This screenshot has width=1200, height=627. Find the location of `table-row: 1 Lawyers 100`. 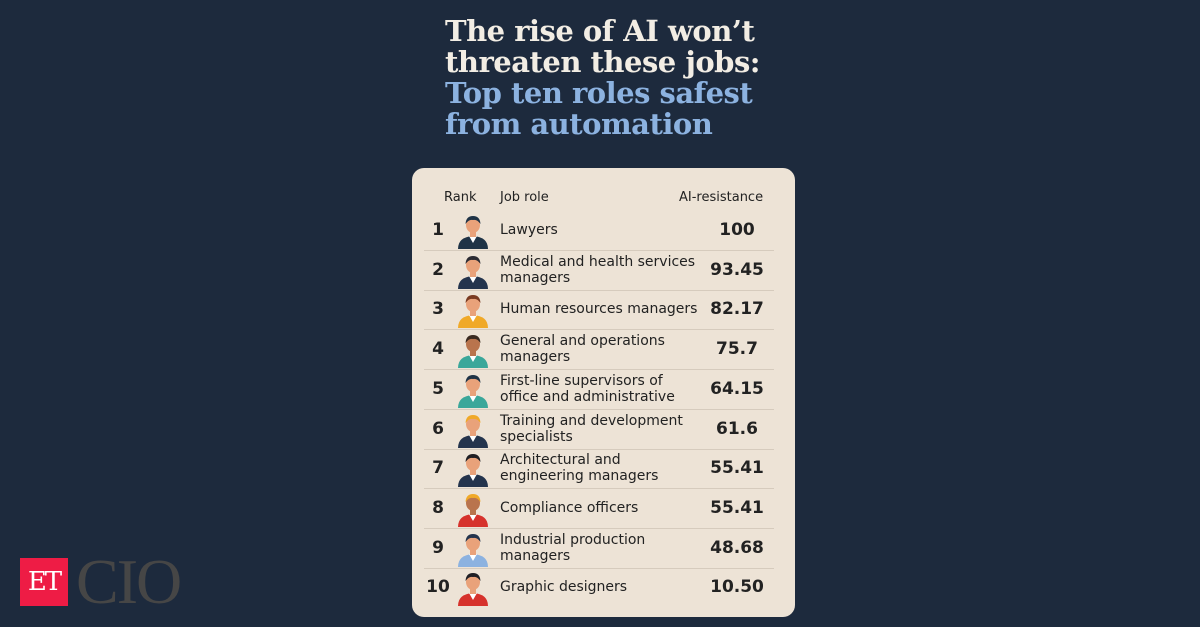

table-row: 1 Lawyers 100 is located at coordinates (599, 230).